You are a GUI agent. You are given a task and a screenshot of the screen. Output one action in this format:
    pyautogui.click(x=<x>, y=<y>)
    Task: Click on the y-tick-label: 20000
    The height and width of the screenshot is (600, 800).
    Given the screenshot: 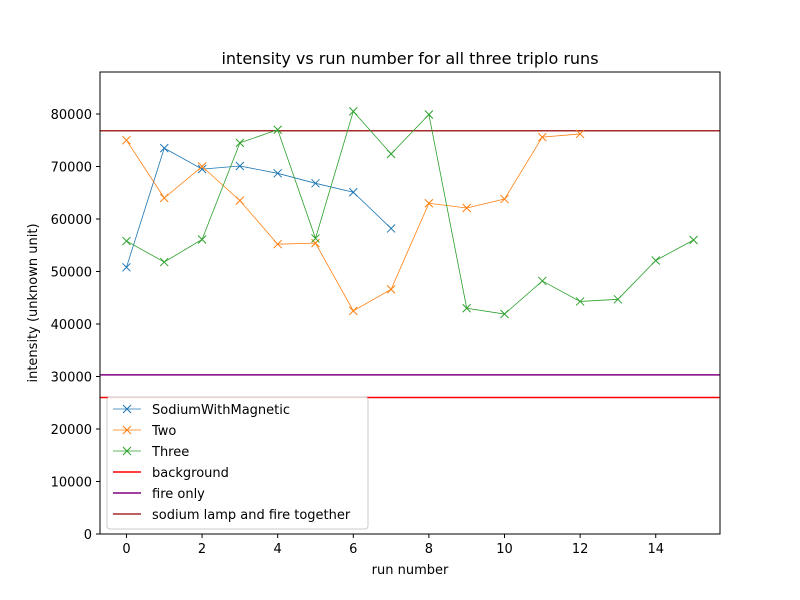 What is the action you would take?
    pyautogui.click(x=71, y=430)
    